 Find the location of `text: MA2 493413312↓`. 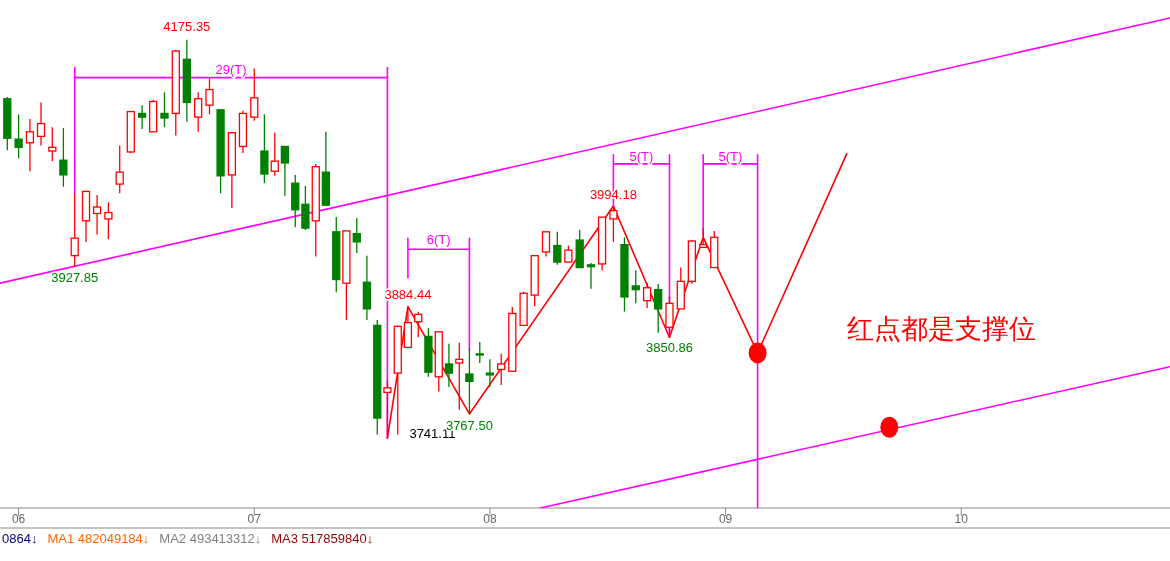

text: MA2 493413312↓ is located at coordinates (210, 538).